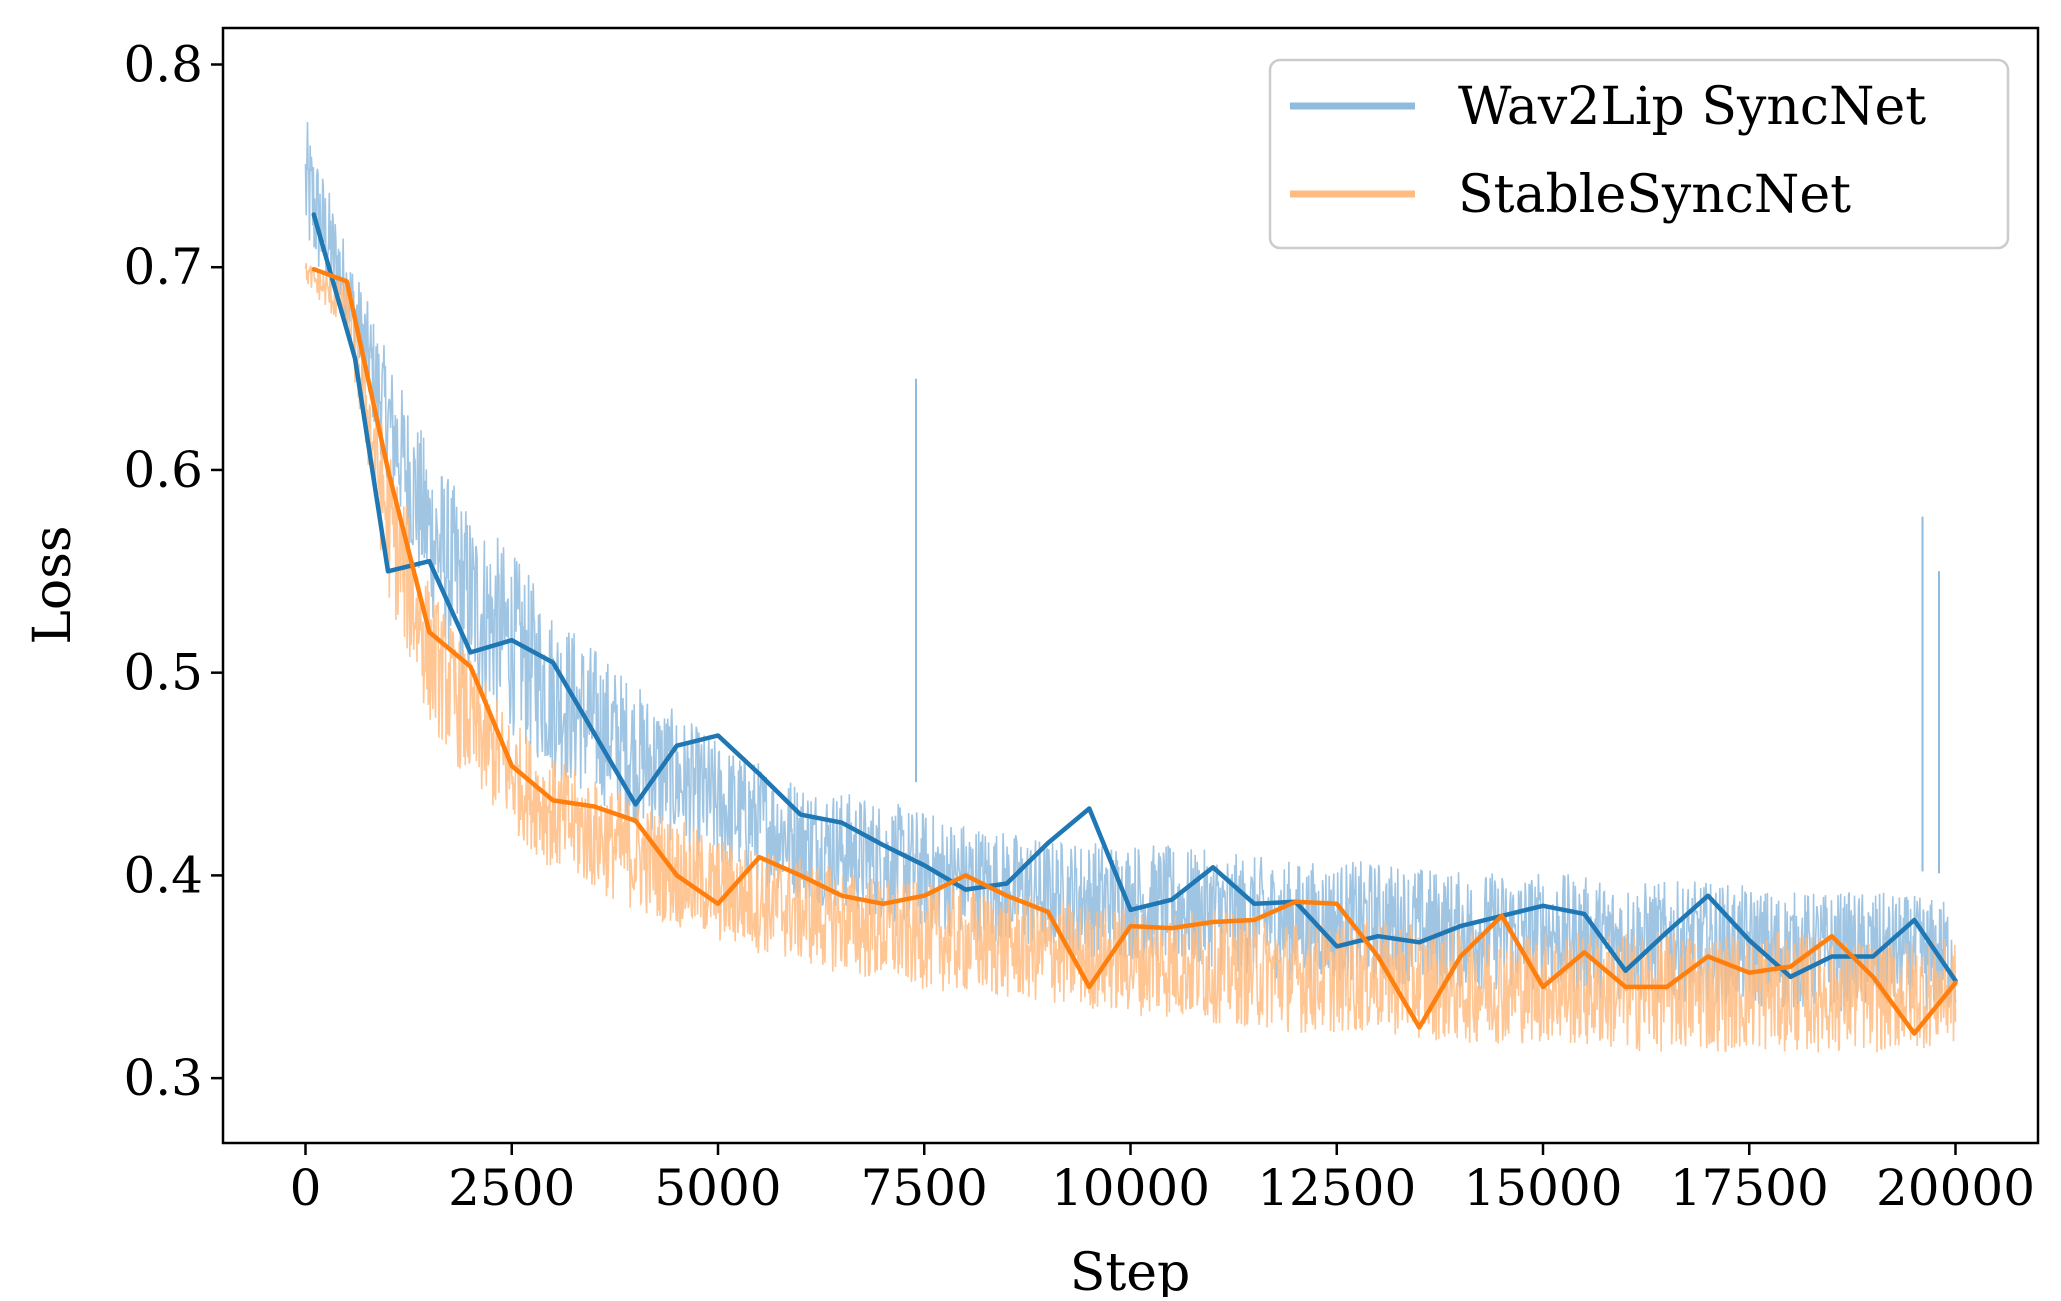 The height and width of the screenshot is (1301, 2061). What do you see at coordinates (306, 1188) in the screenshot?
I see `x-tick-label: 0` at bounding box center [306, 1188].